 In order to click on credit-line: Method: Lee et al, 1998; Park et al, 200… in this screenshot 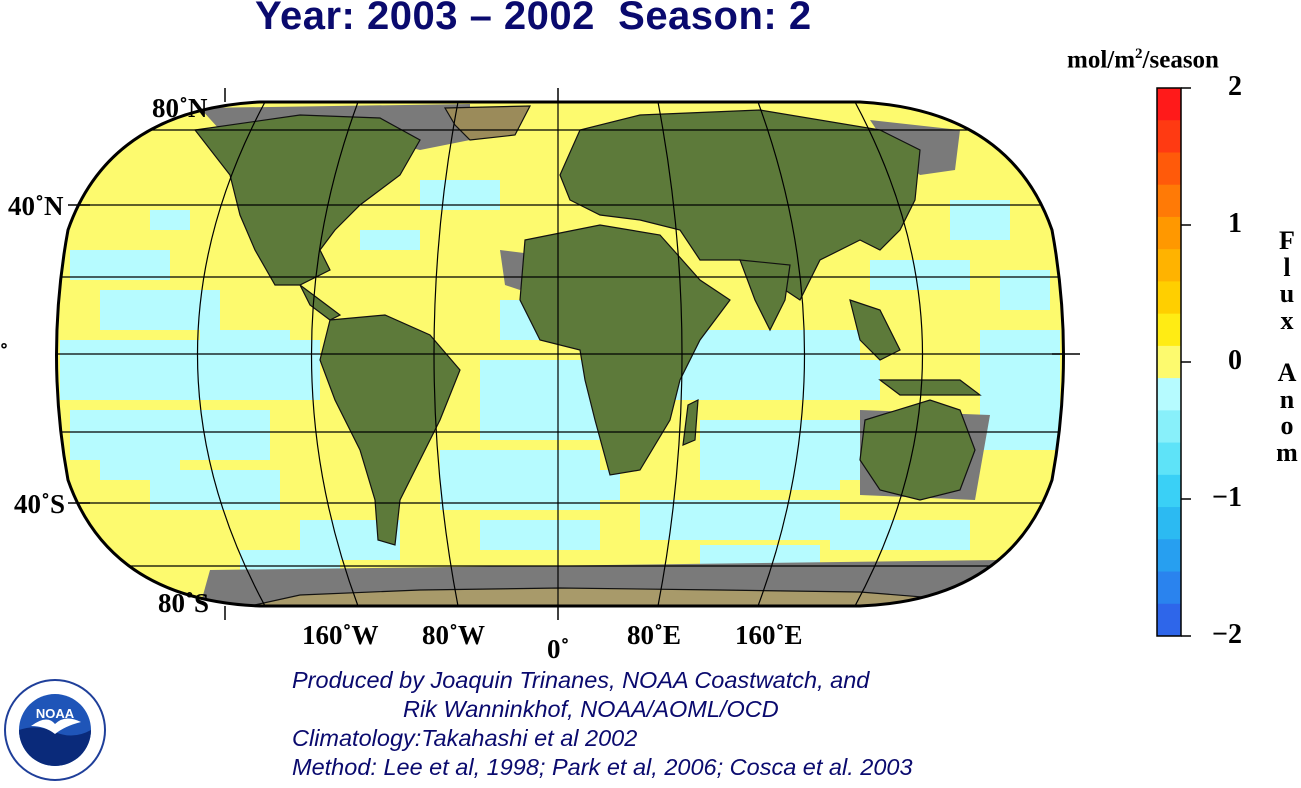, I will do `click(602, 767)`.